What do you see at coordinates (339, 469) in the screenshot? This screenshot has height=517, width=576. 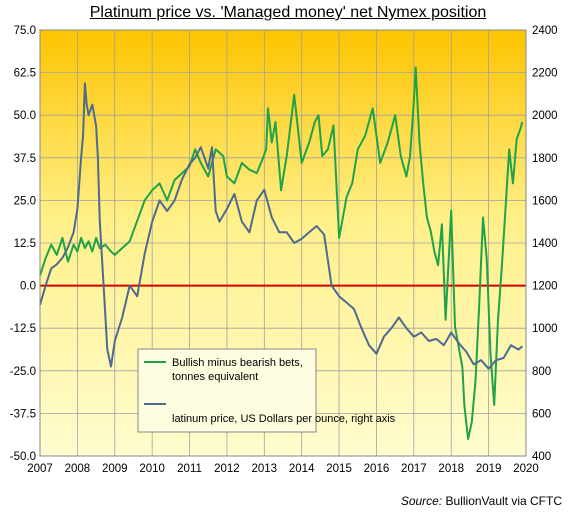 I see `x-tick-label: 2015` at bounding box center [339, 469].